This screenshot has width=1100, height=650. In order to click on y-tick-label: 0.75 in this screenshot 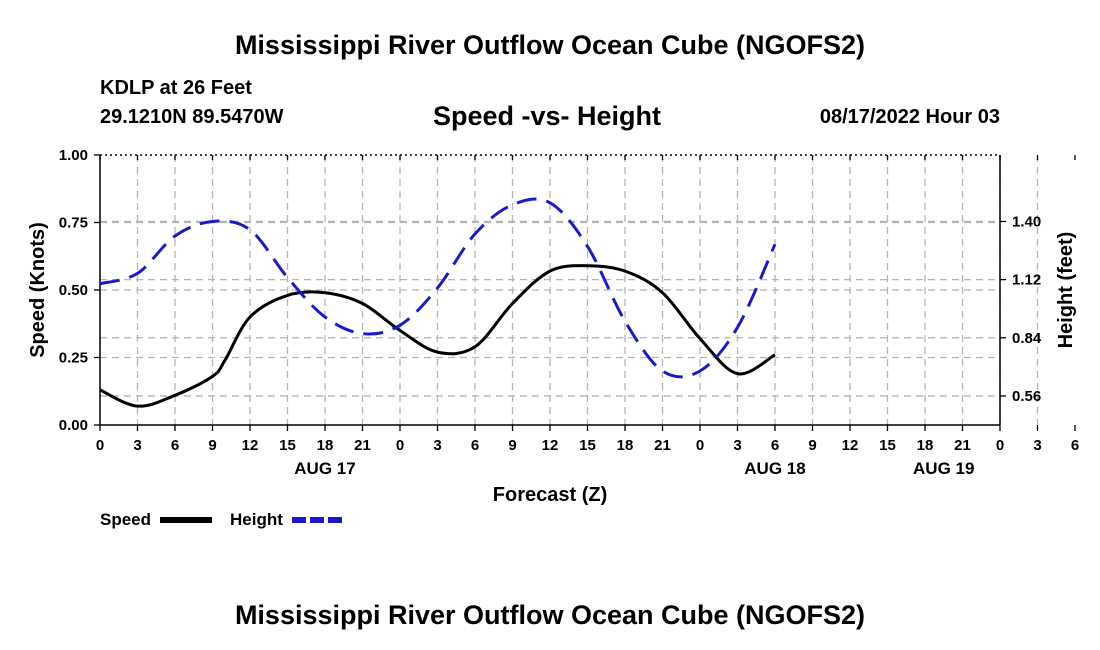, I will do `click(73, 223)`.